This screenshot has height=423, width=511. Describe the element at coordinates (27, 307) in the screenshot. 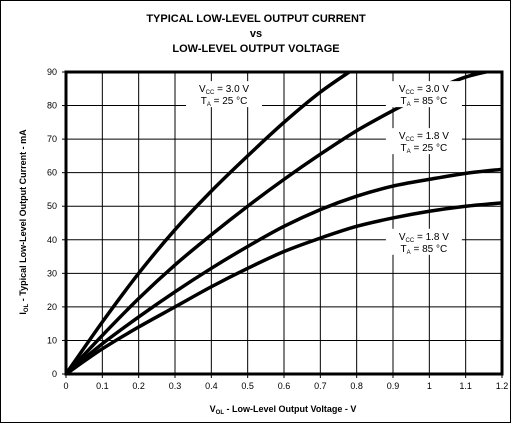

I see `y-axis-title-sub: OL` at that location.